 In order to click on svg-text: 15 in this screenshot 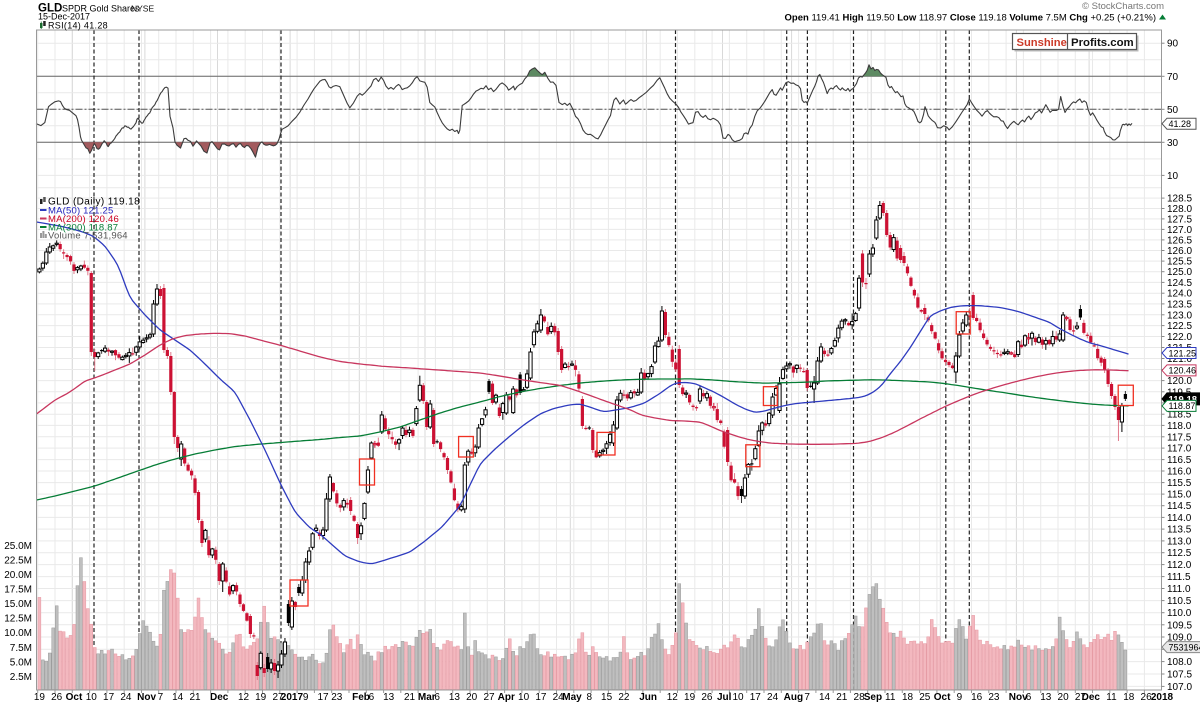, I will do `click(607, 697)`.